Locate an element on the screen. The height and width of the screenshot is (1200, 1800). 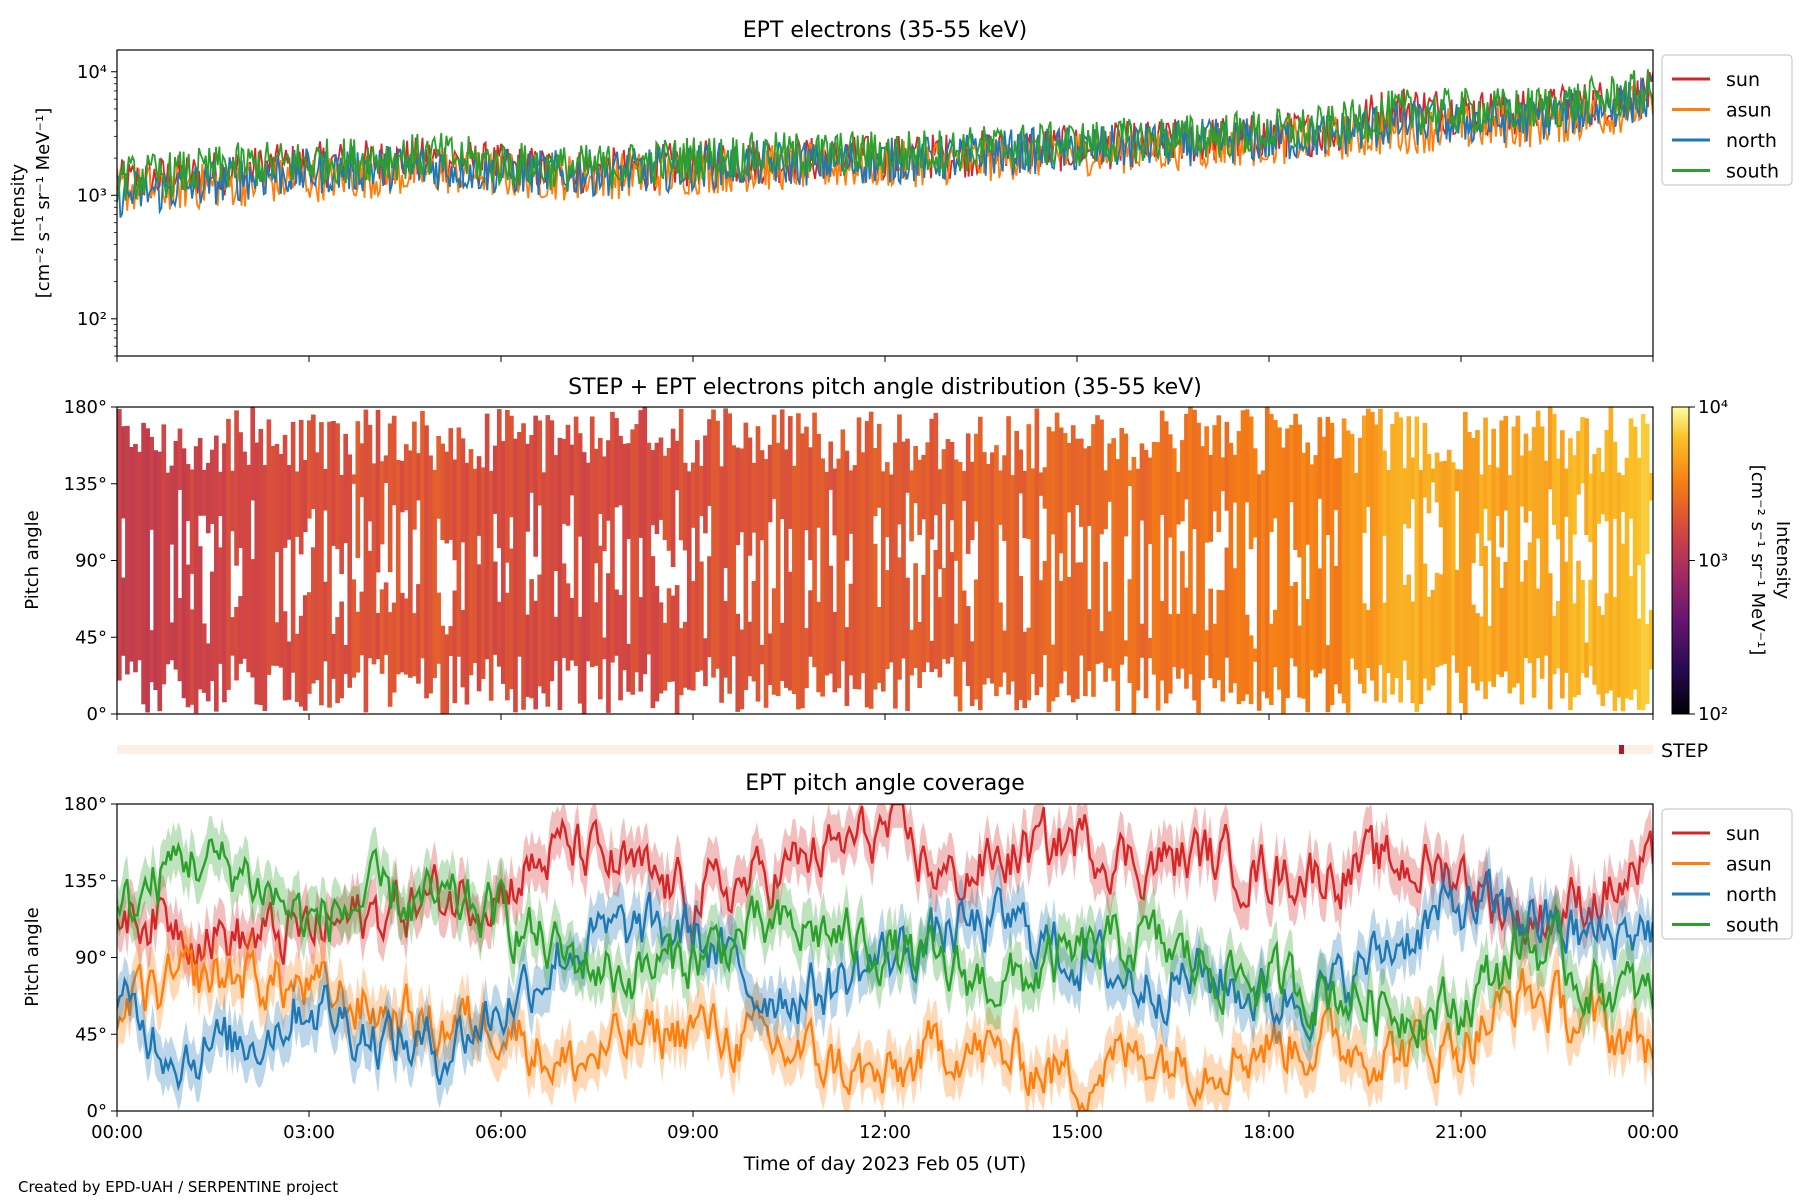
colorbar is located at coordinates (1680, 560).